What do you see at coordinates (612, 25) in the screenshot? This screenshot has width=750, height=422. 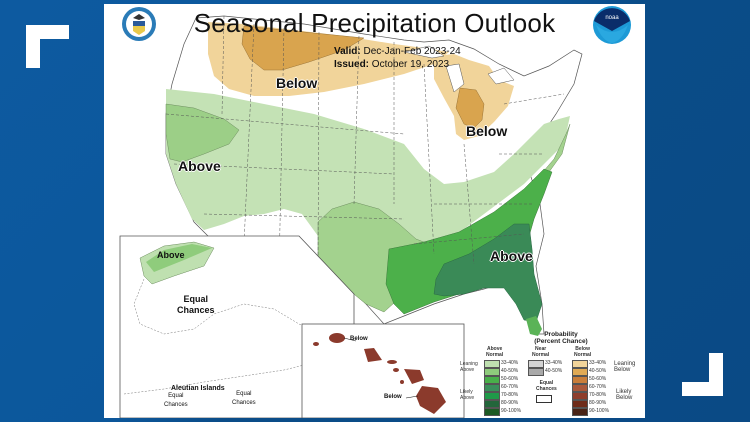 I see `noaa-logo-icon: noaa` at bounding box center [612, 25].